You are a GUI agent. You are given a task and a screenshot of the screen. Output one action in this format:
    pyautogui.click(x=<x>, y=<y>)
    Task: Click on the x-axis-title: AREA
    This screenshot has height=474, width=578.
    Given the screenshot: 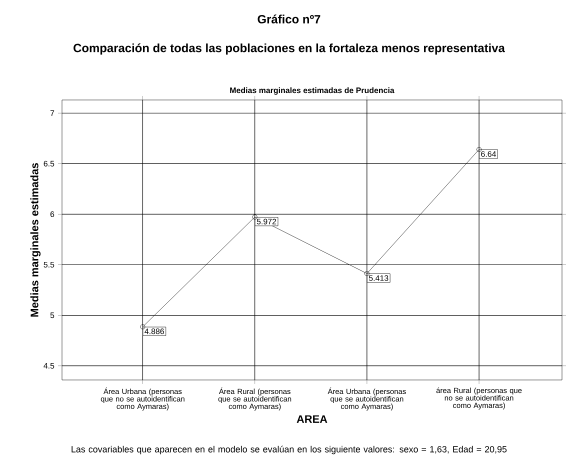 What is the action you would take?
    pyautogui.click(x=312, y=419)
    